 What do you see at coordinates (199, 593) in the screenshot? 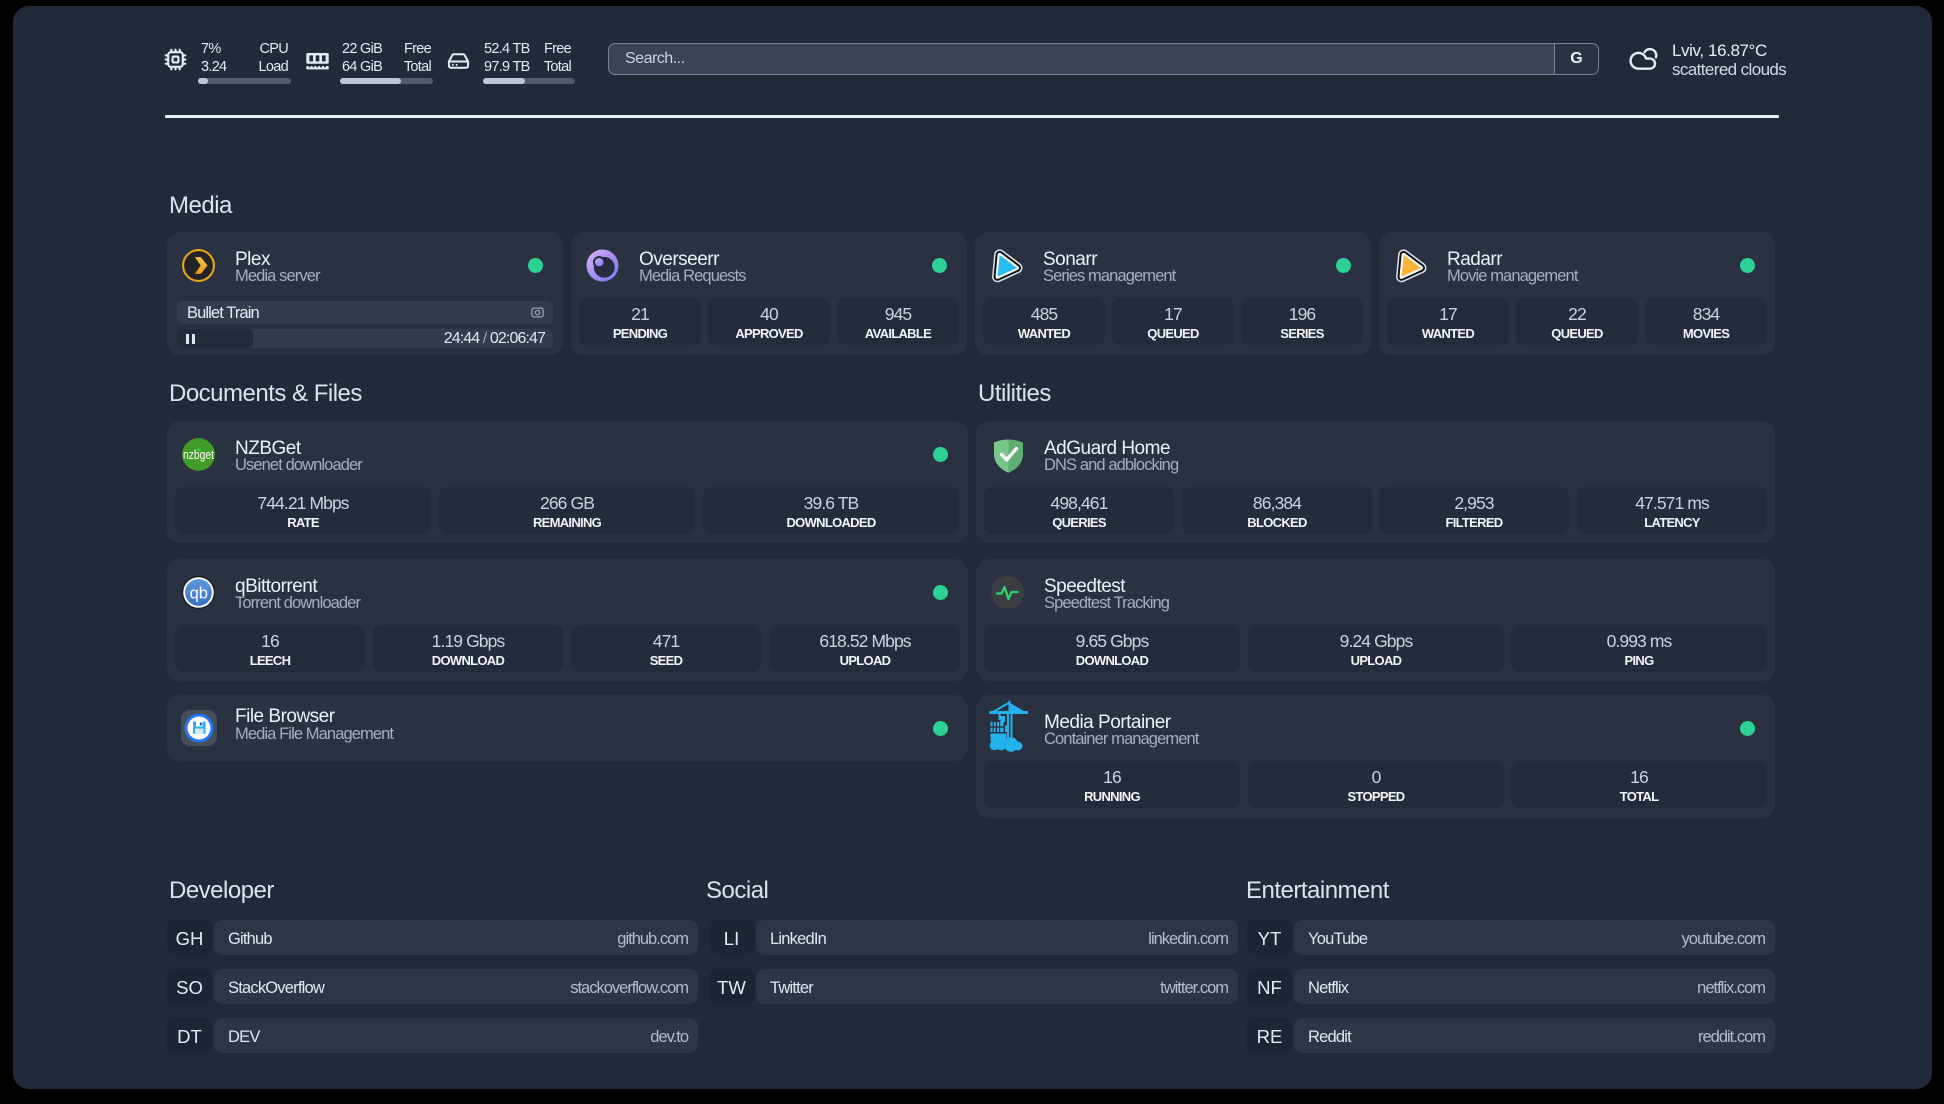
I see `svg-text: qb` at bounding box center [199, 593].